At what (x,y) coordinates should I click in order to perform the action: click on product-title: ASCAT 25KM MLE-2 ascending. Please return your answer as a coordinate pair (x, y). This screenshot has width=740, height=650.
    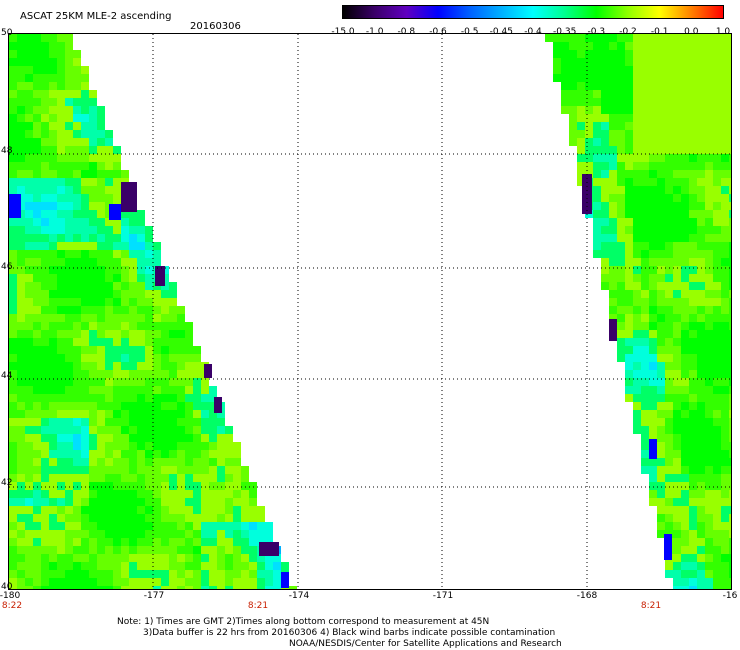
    Looking at the image, I should click on (96, 16).